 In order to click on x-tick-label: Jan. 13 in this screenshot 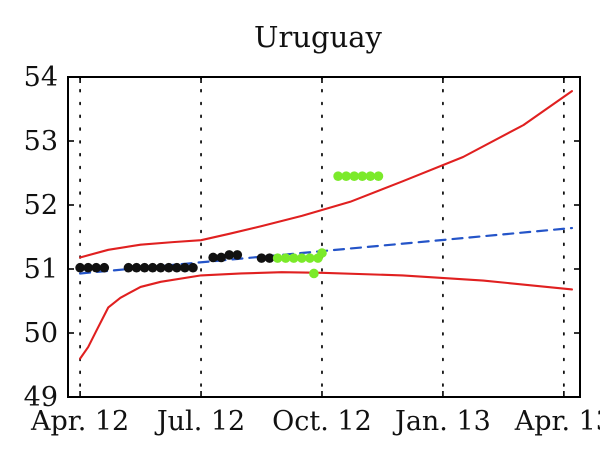, I will do `click(441, 421)`.